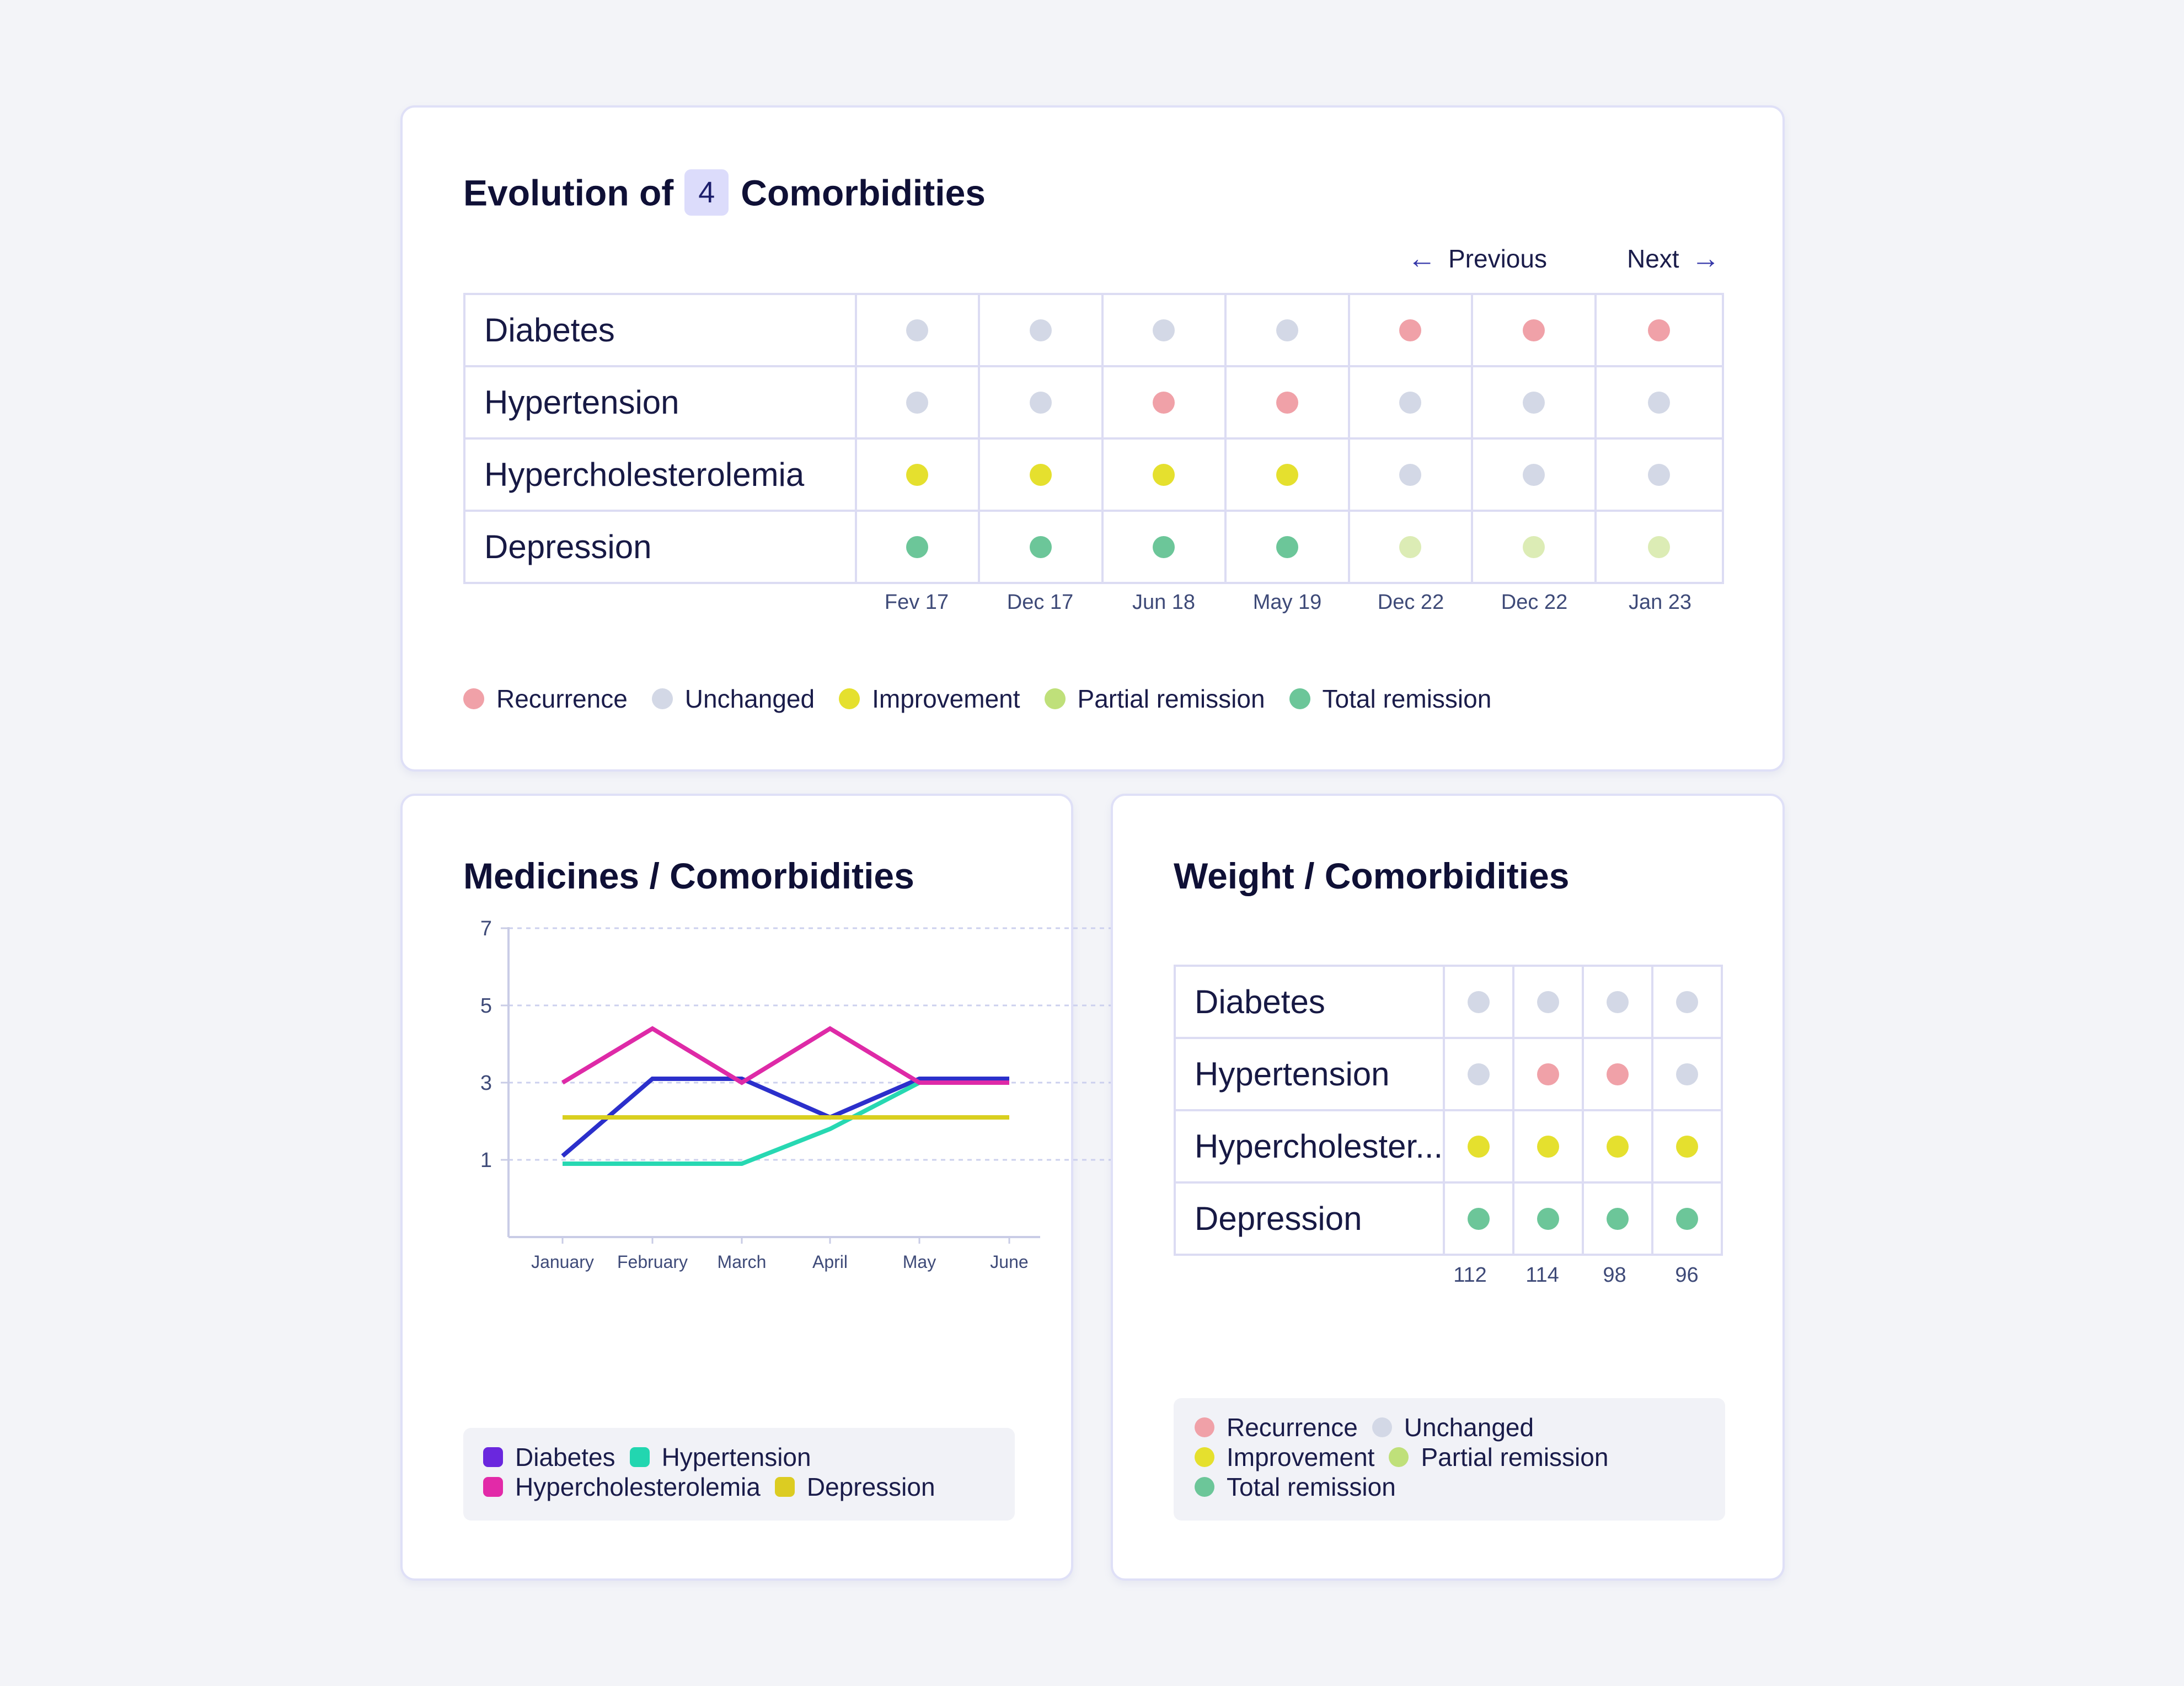 This screenshot has height=1686, width=2184. I want to click on previous-button: ← Previous, so click(1477, 258).